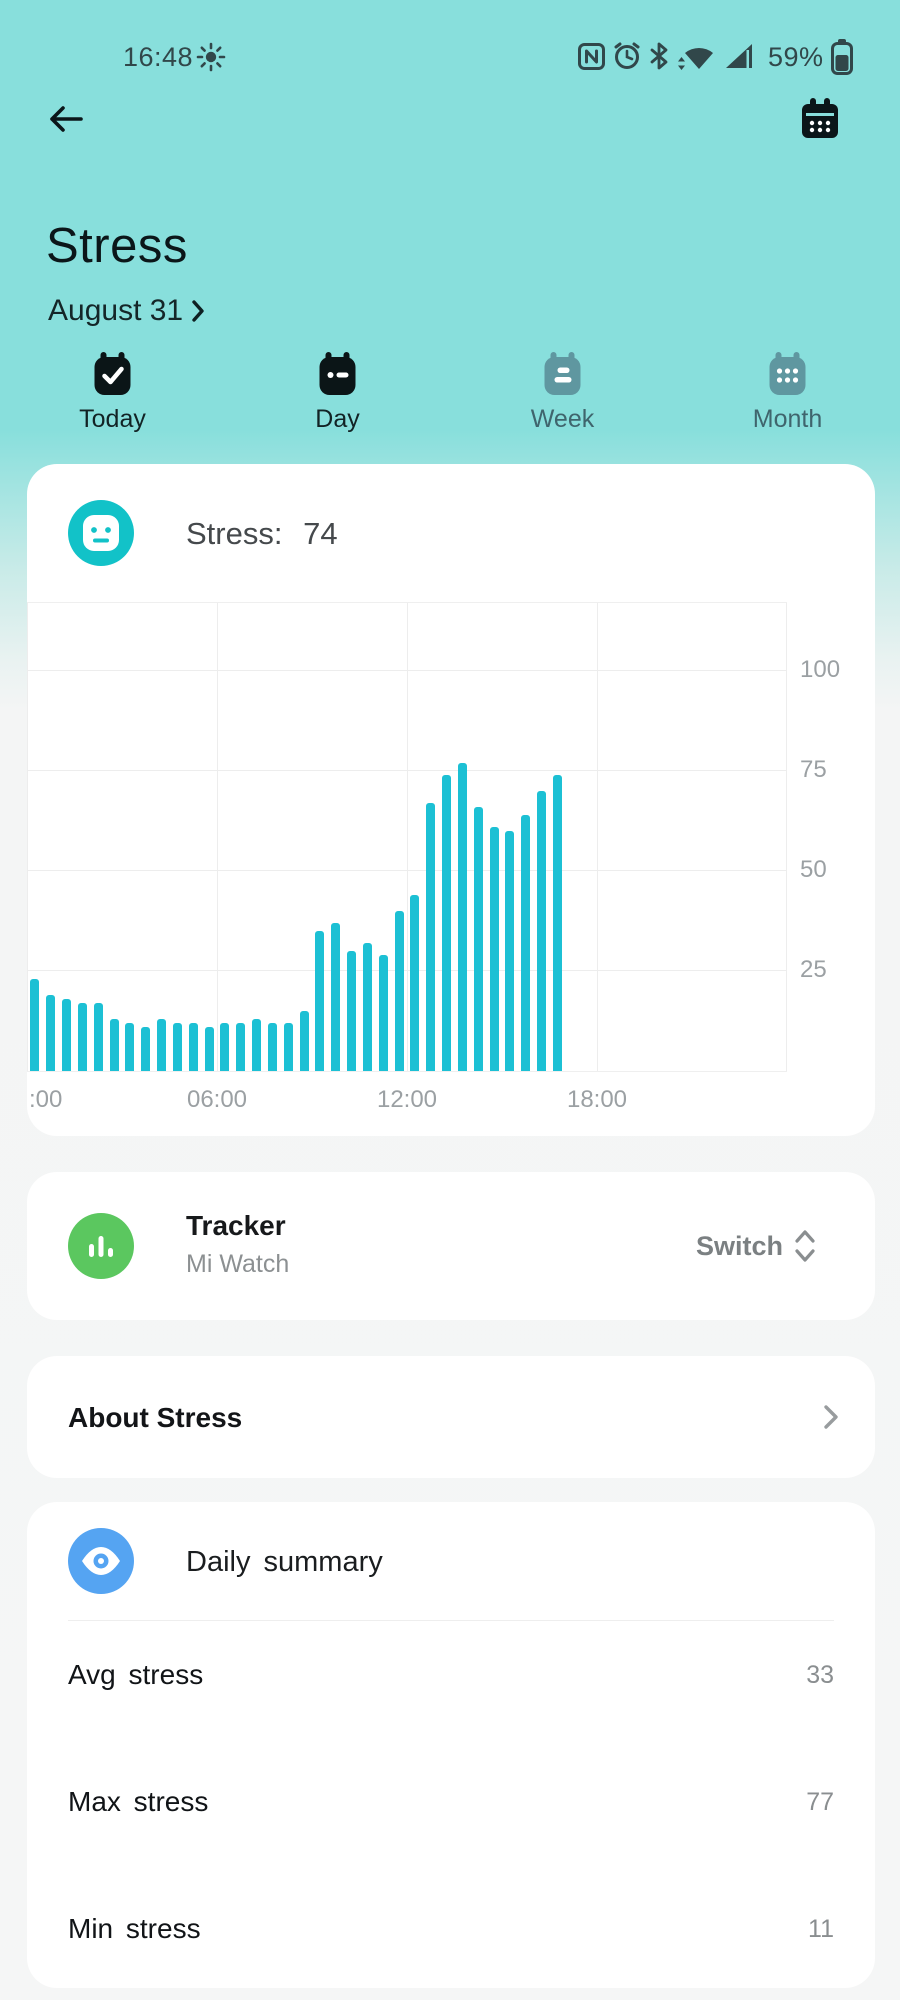 The width and height of the screenshot is (900, 2000). I want to click on summary-row: Avg stress 33, so click(451, 1675).